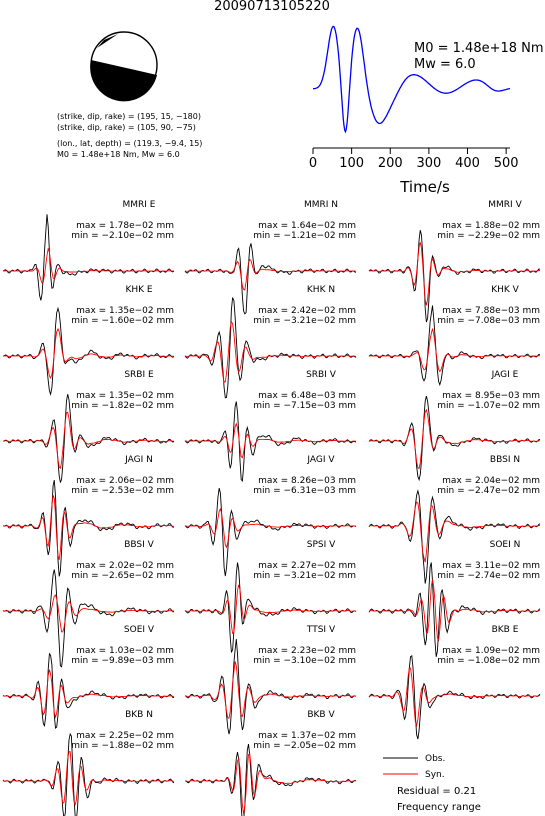  What do you see at coordinates (139, 205) in the screenshot?
I see `station-name: MMRI E` at bounding box center [139, 205].